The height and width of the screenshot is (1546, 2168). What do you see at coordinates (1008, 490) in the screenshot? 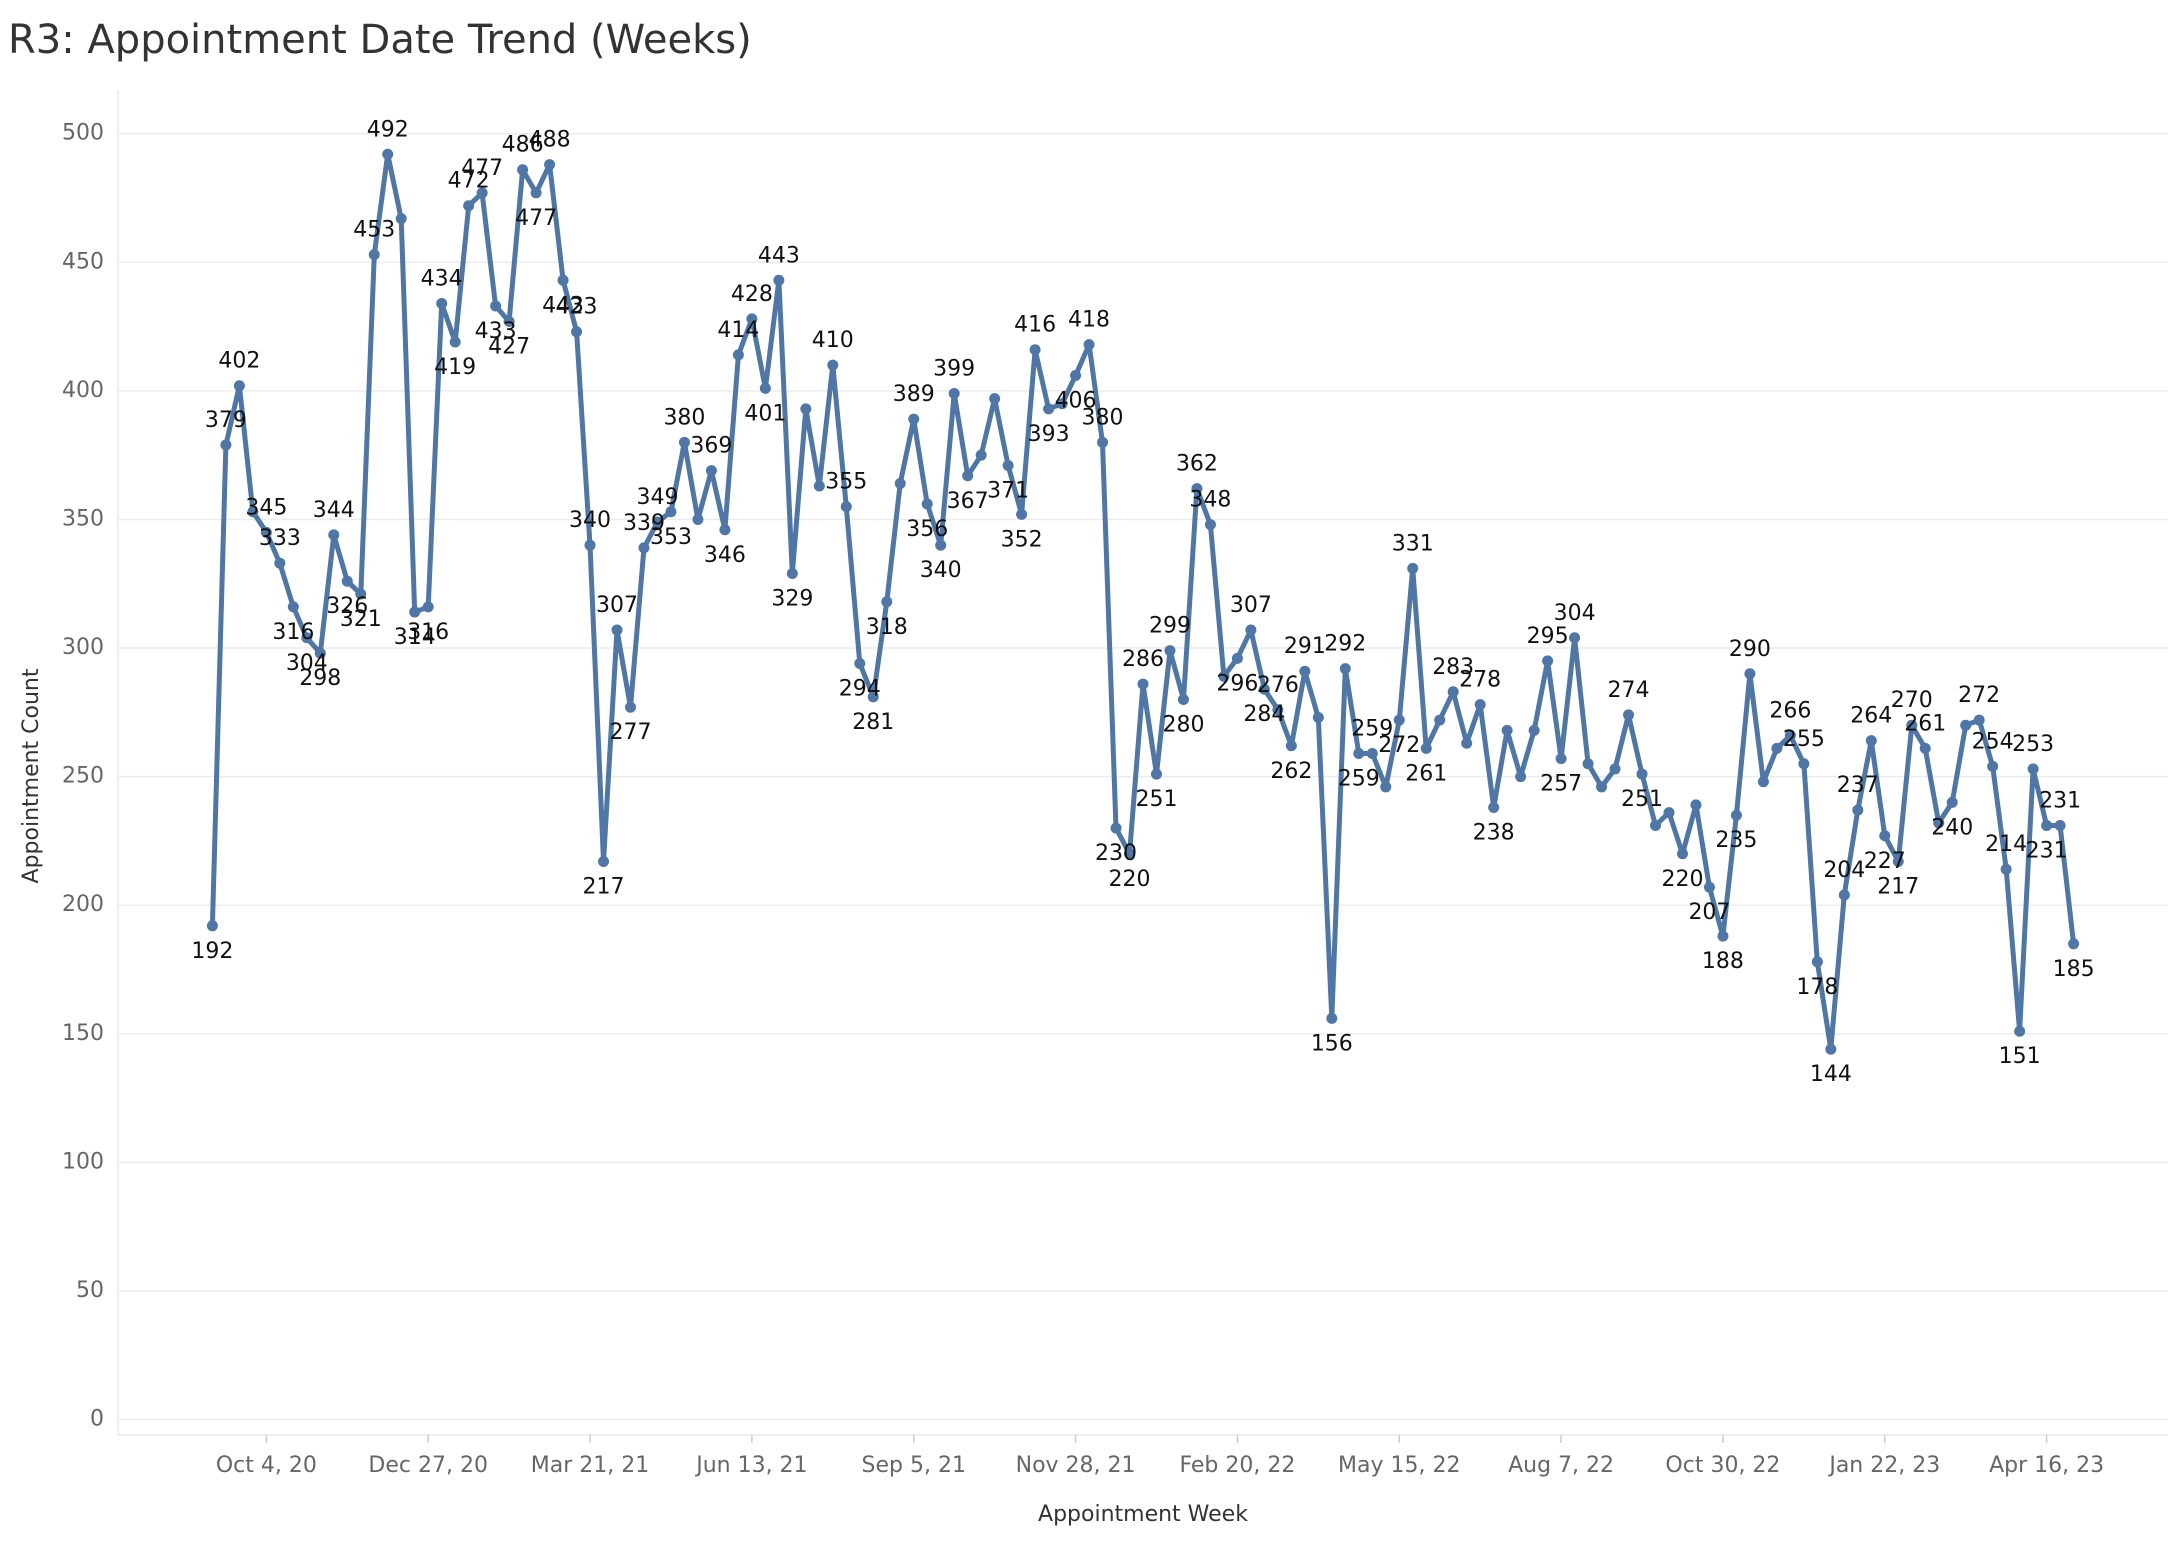
I see `data-label: 371` at bounding box center [1008, 490].